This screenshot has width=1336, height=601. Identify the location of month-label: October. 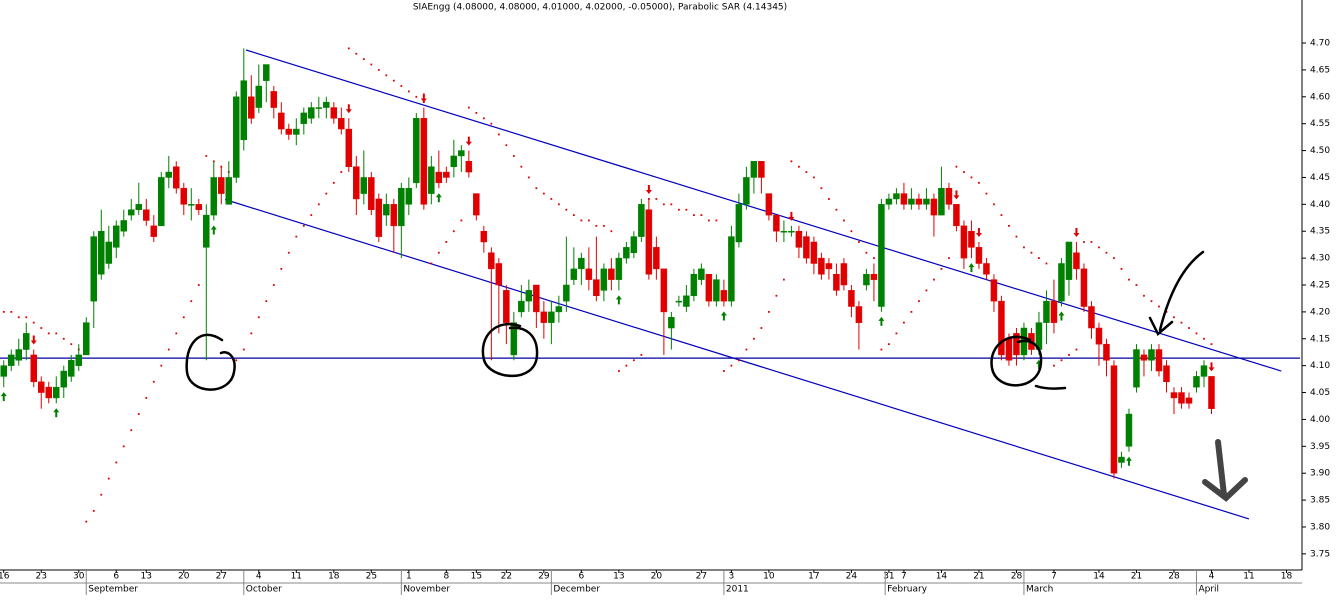
(264, 590).